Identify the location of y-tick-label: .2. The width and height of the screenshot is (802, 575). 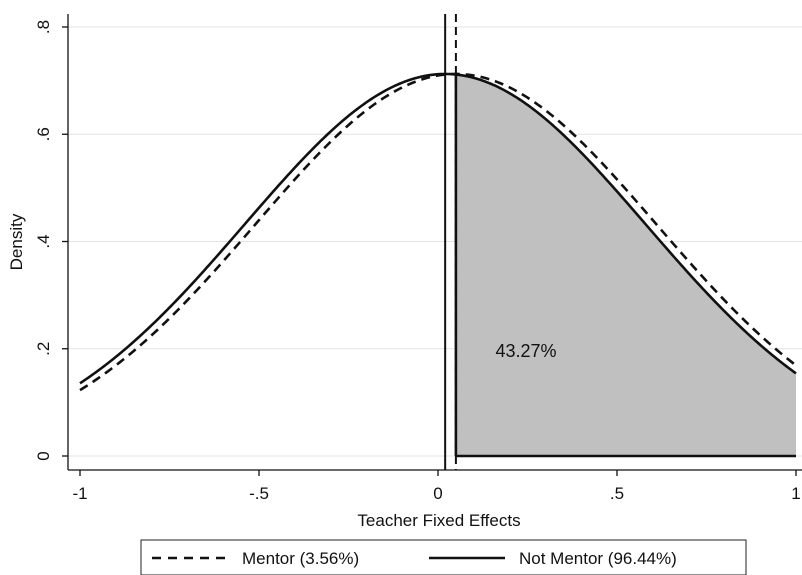
(43, 349).